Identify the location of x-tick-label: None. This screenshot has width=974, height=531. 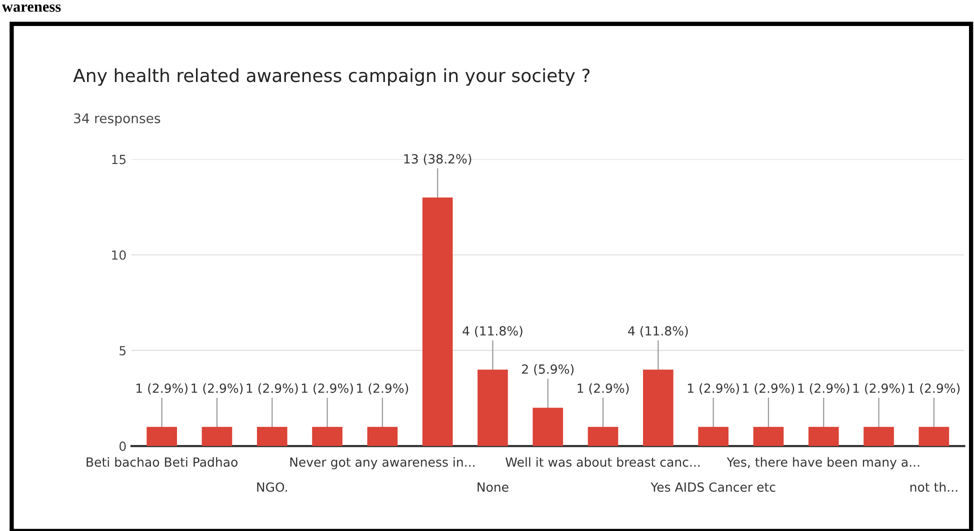
(493, 487).